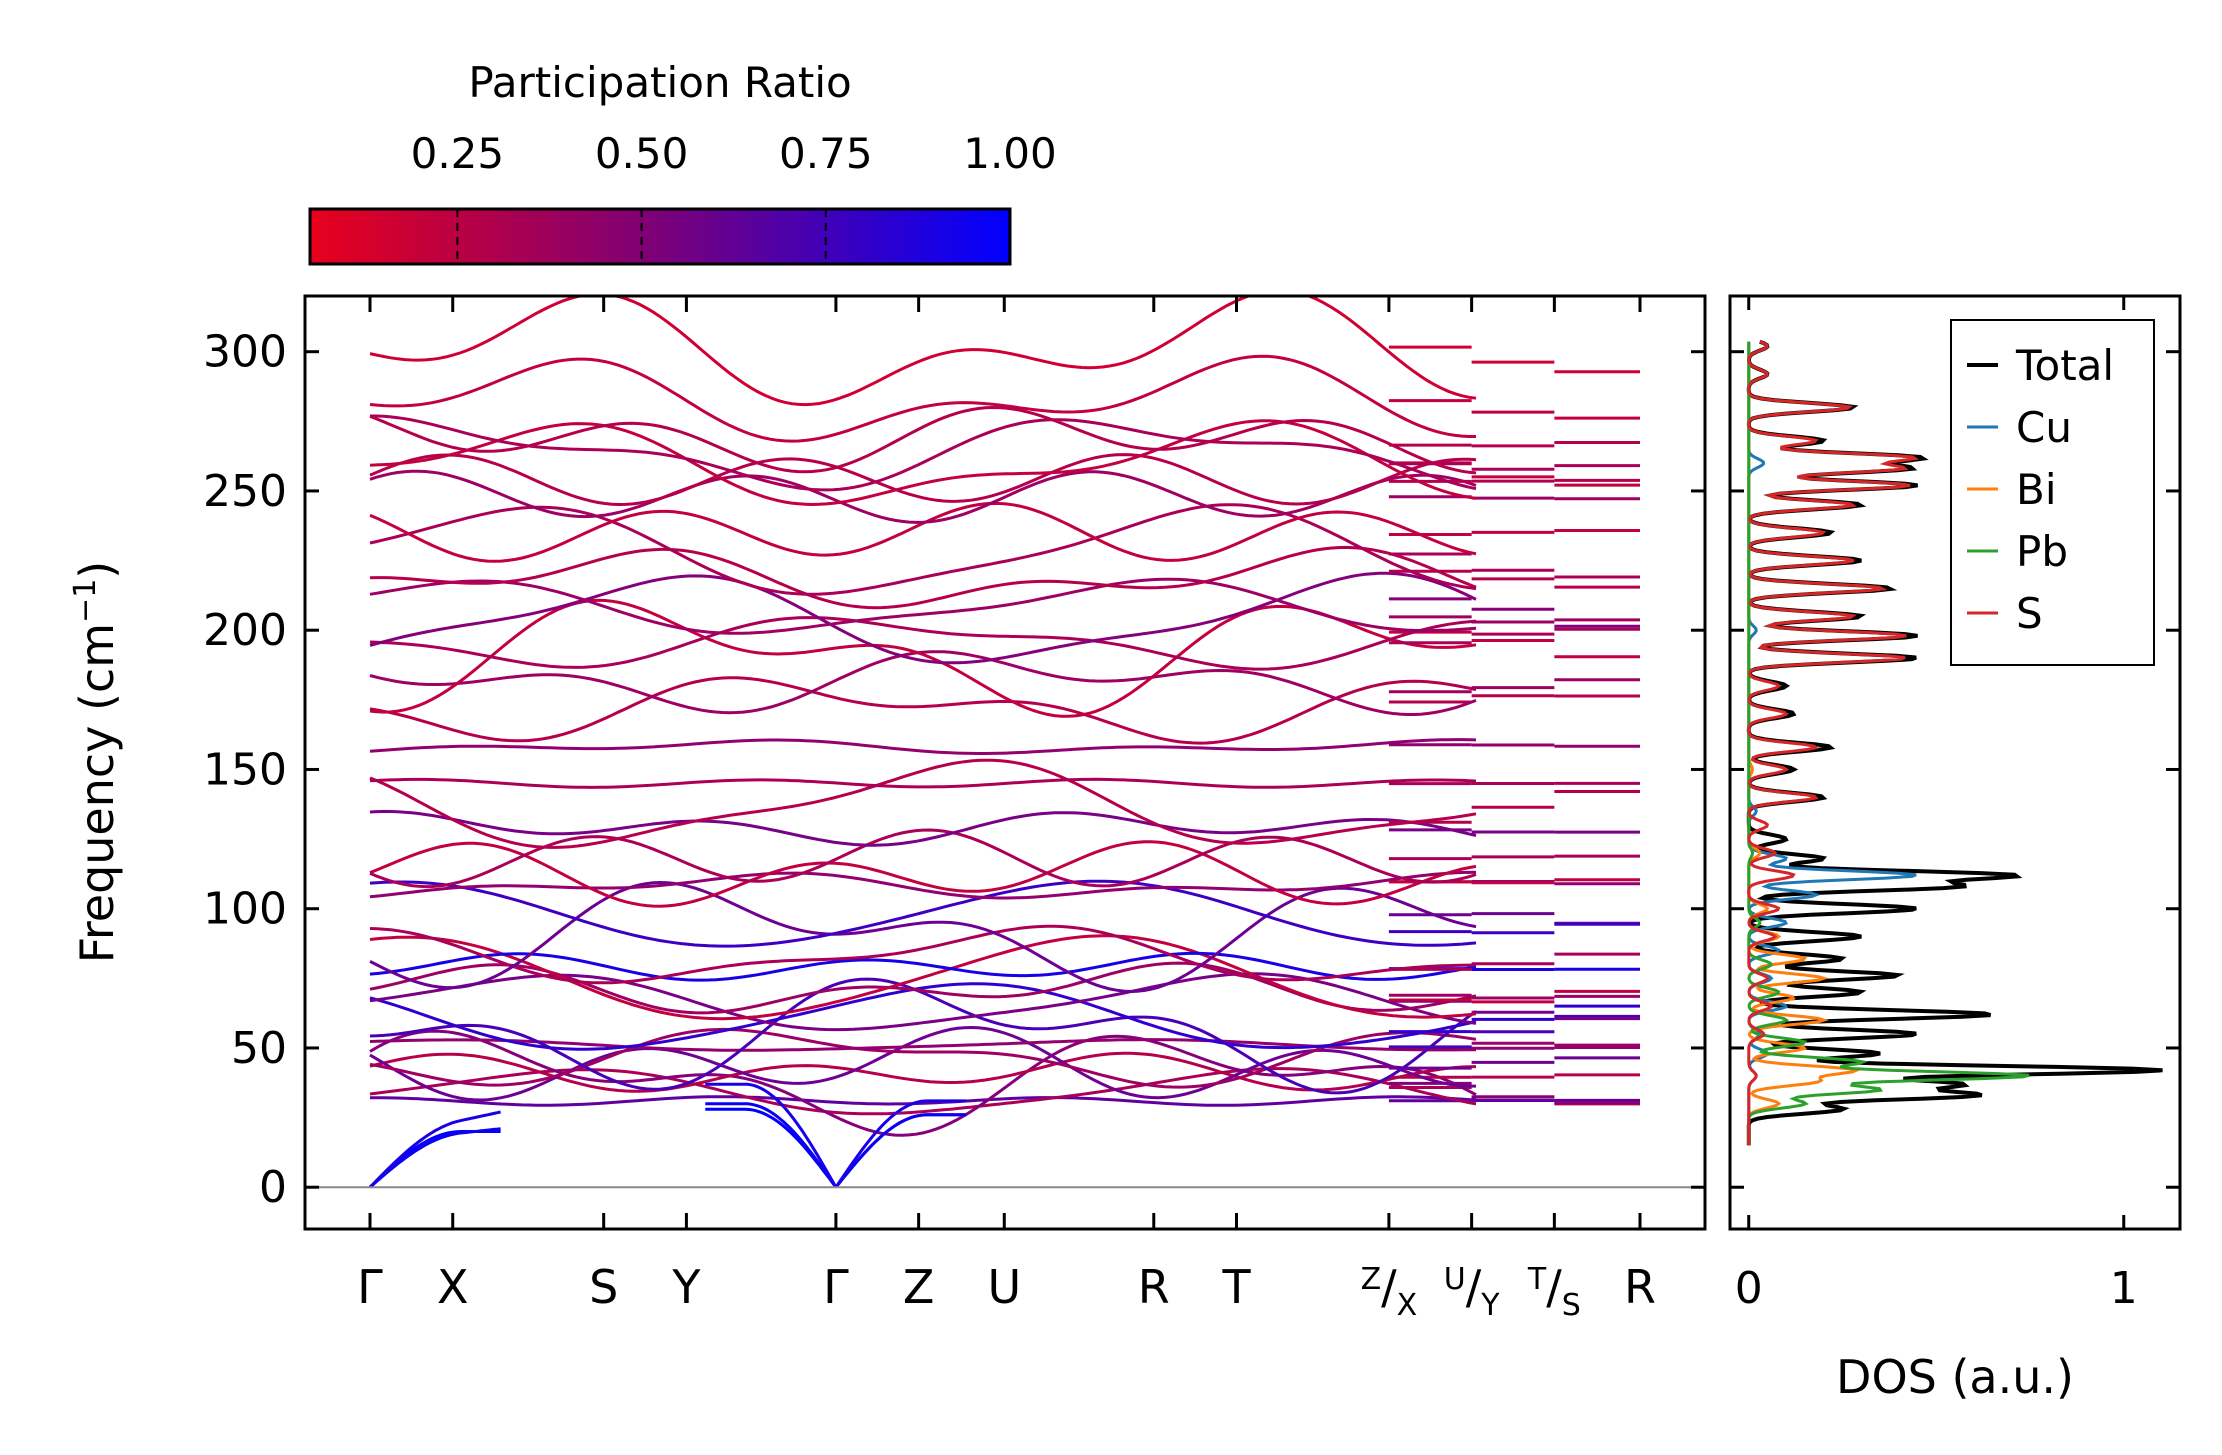 The width and height of the screenshot is (2222, 1455). Describe the element at coordinates (97, 570) in the screenshot. I see `frequency-axis-title-close: )` at that location.